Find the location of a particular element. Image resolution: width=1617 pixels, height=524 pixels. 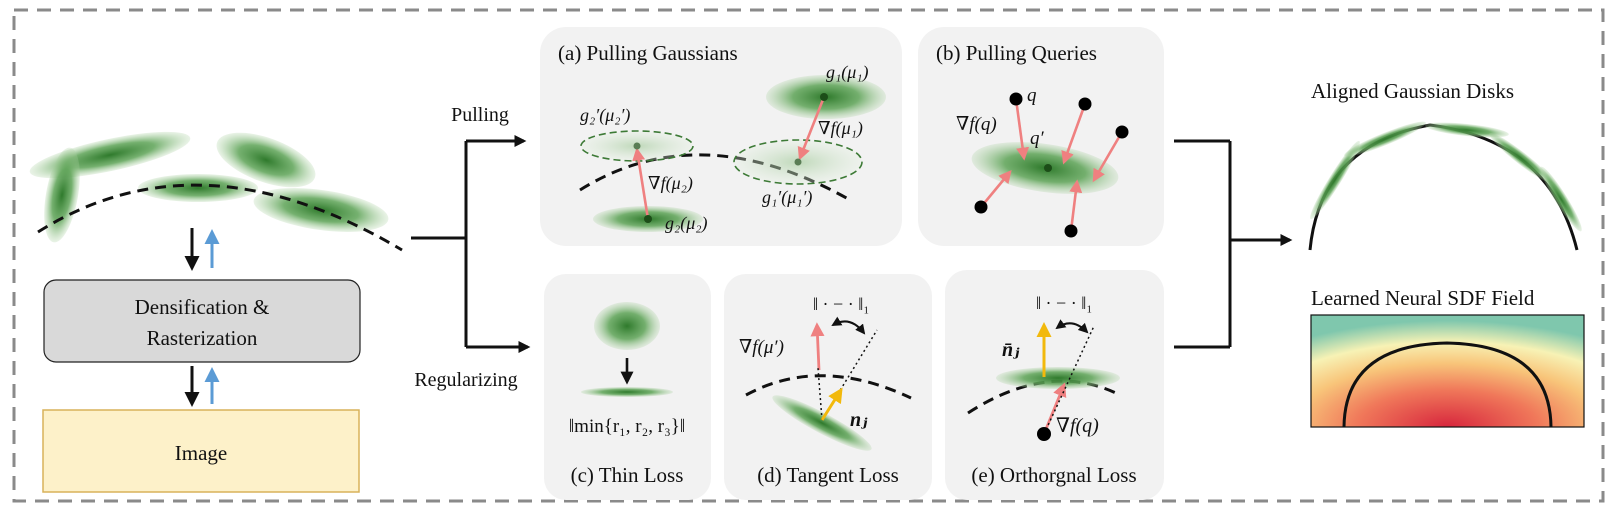

panel-c is located at coordinates (627, 387).